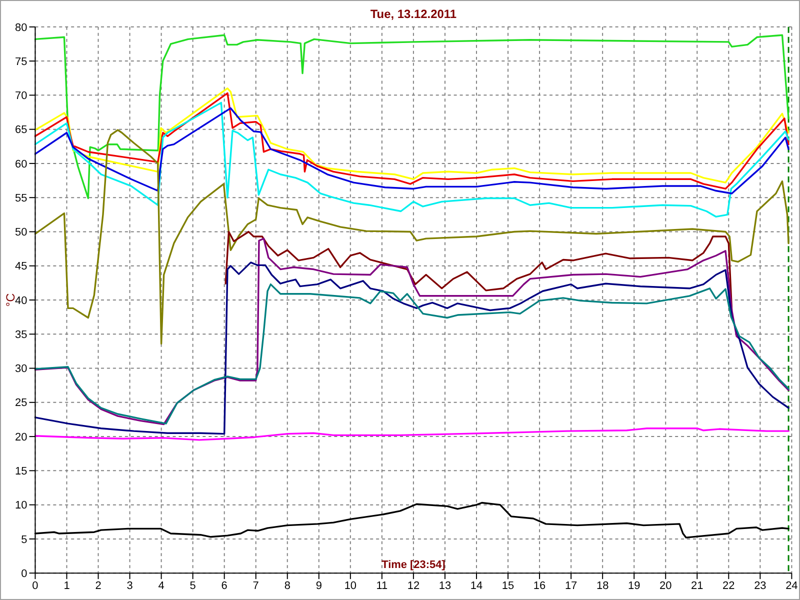  I want to click on x-tick-label: 7, so click(255, 586).